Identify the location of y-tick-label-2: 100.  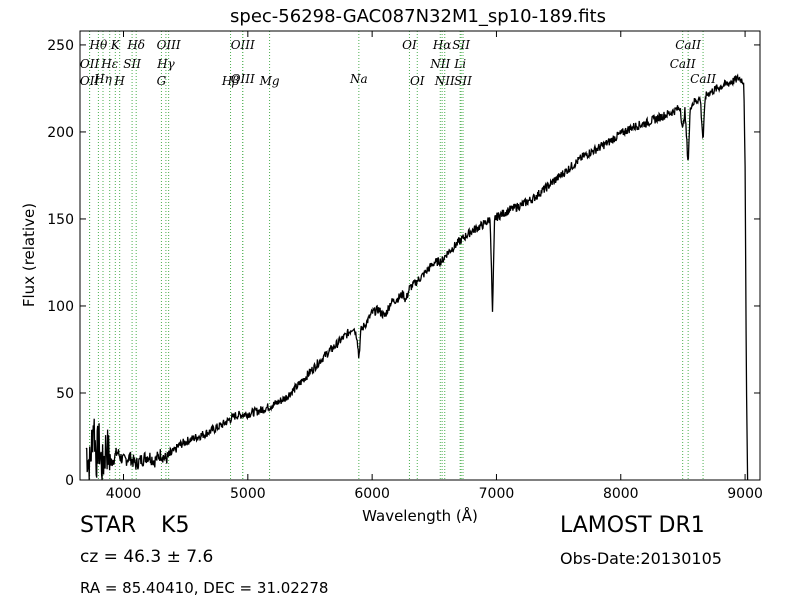
(60, 307).